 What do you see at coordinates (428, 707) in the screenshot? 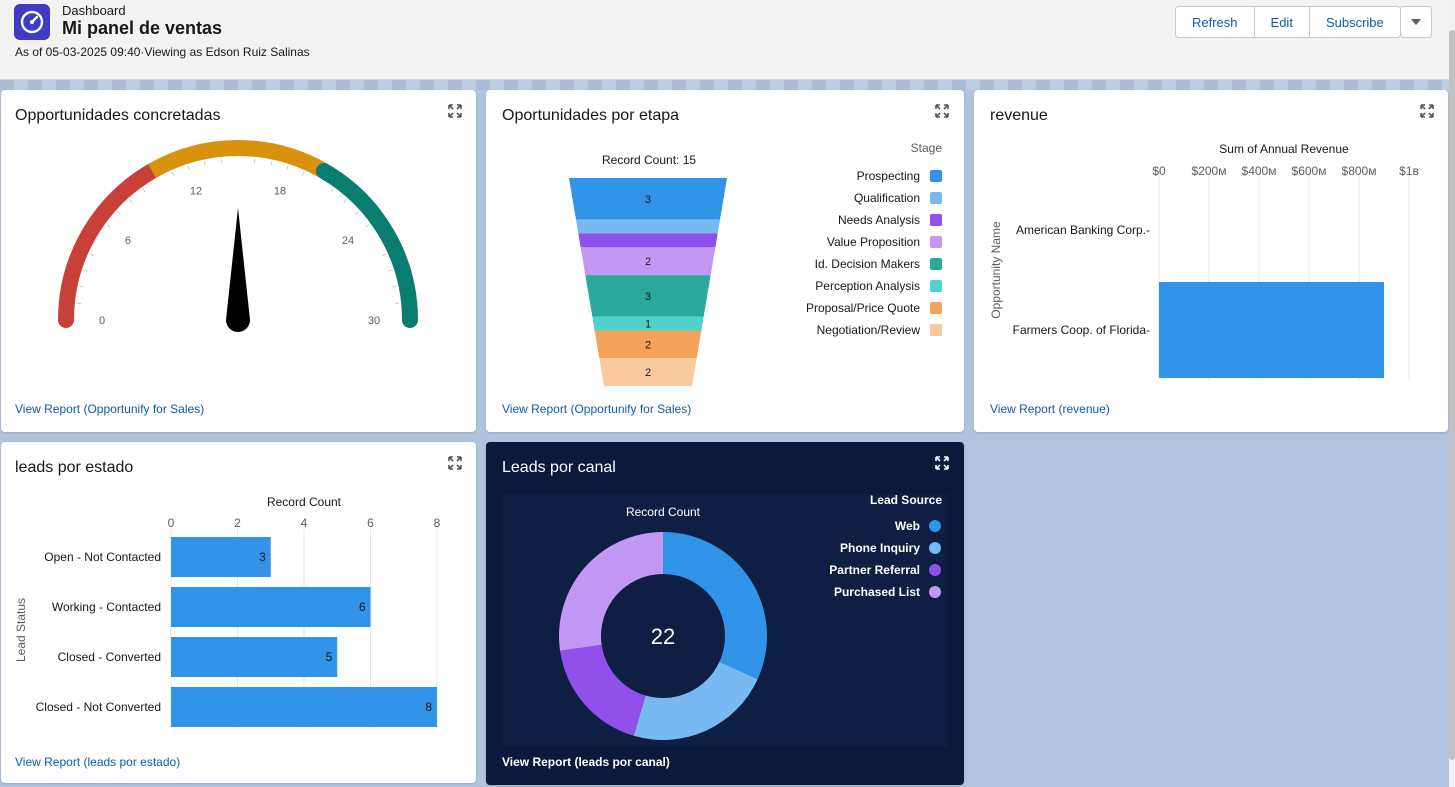
I see `bar-value-label: 8` at bounding box center [428, 707].